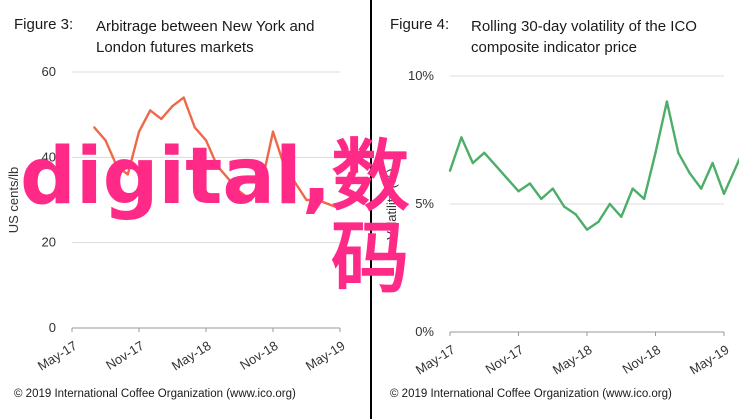  I want to click on chart2-xtick-label-4: May-19, so click(709, 360).